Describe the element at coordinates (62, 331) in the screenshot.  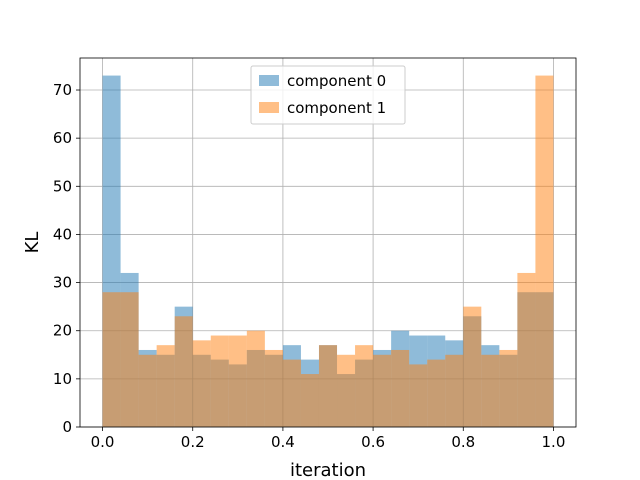
I see `y-tick-label: 20` at that location.